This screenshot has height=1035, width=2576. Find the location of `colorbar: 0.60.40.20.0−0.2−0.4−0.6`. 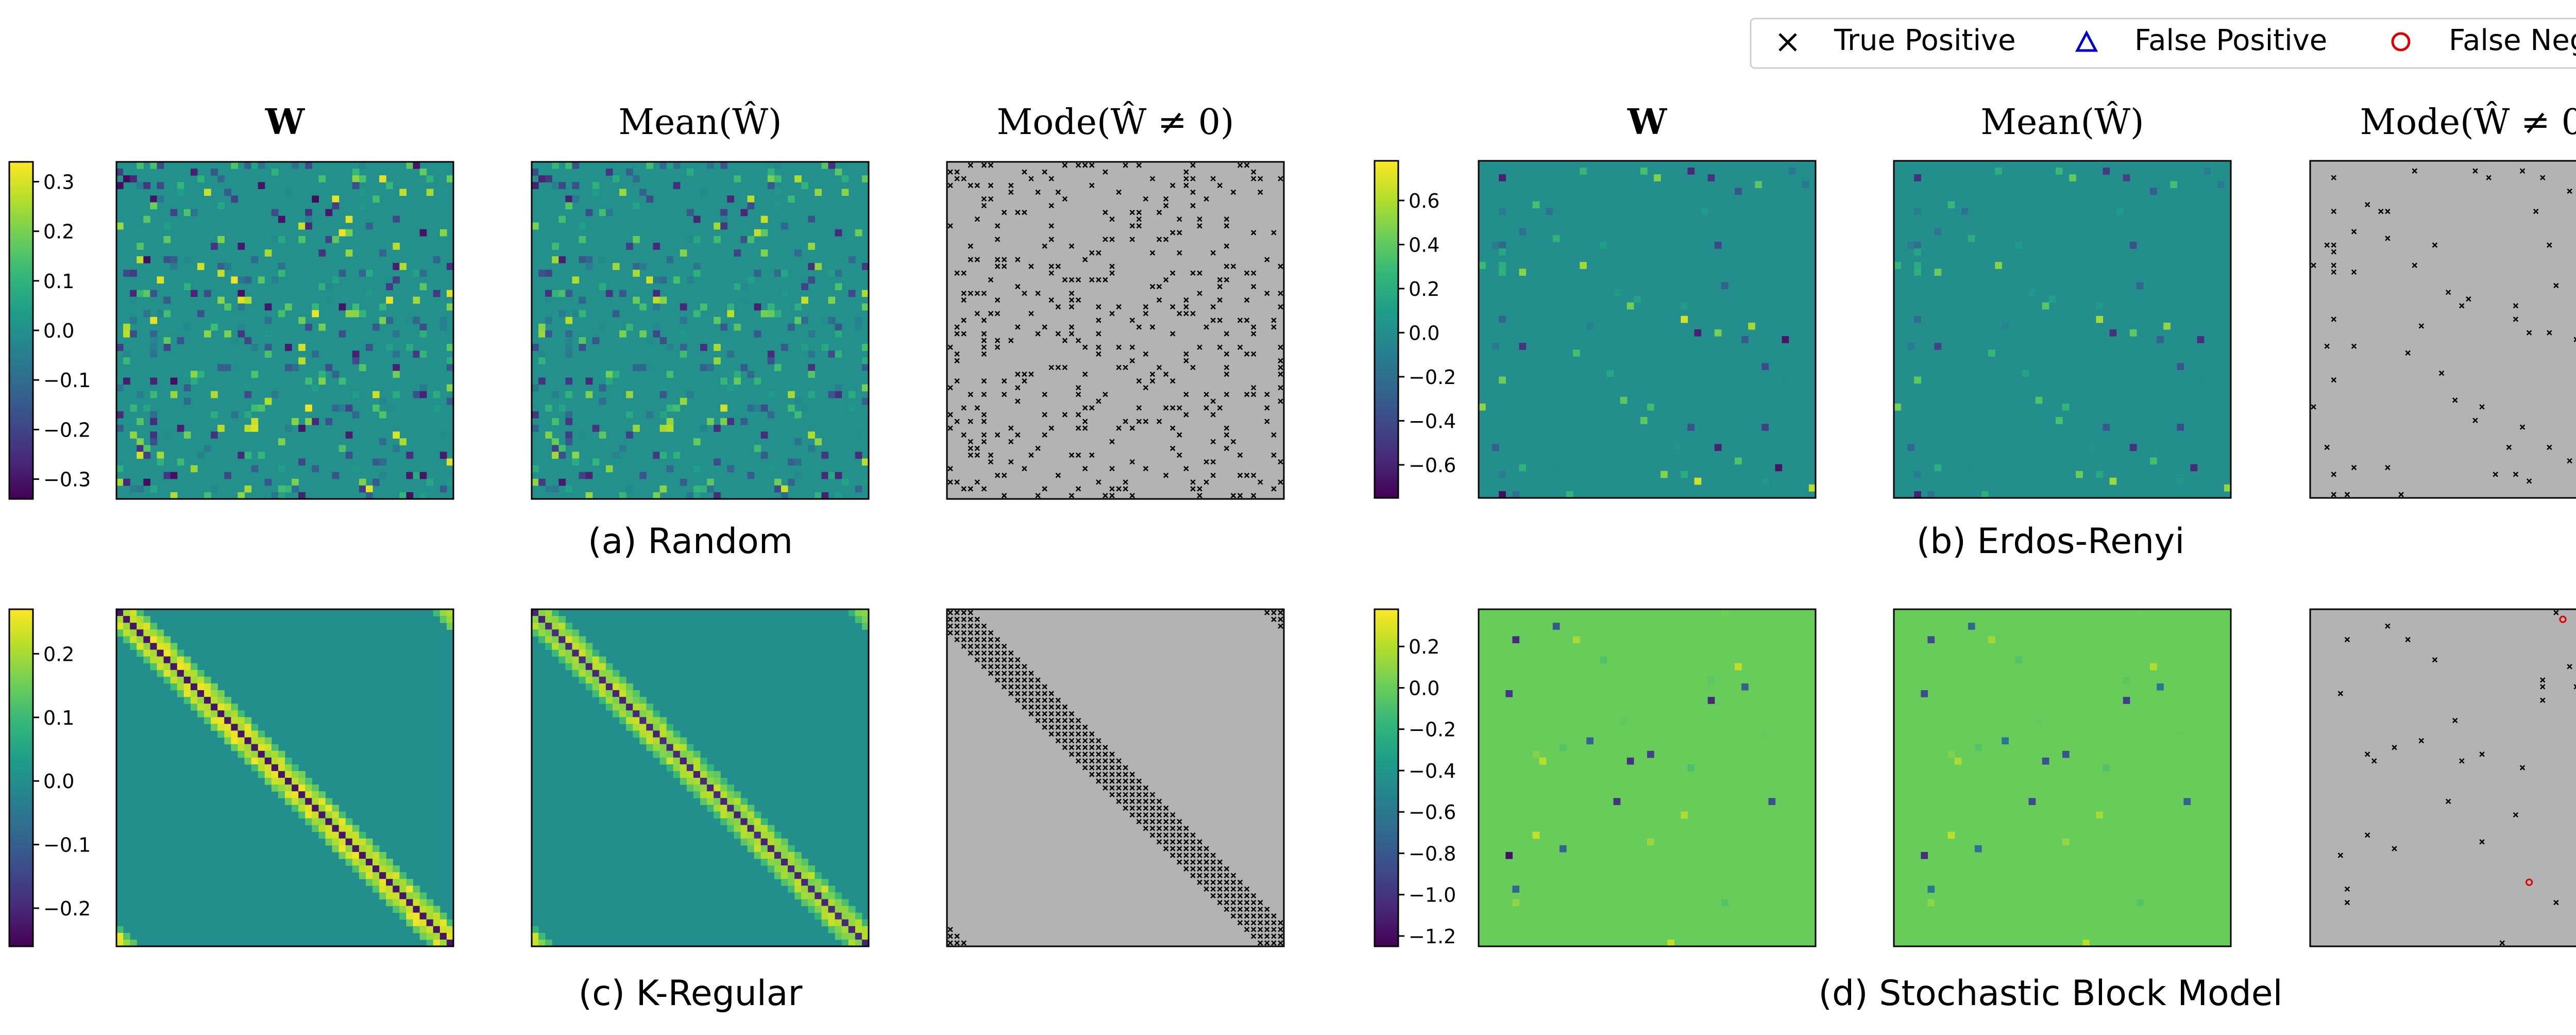

colorbar: 0.60.40.20.0−0.2−0.4−0.6 is located at coordinates (1415, 329).